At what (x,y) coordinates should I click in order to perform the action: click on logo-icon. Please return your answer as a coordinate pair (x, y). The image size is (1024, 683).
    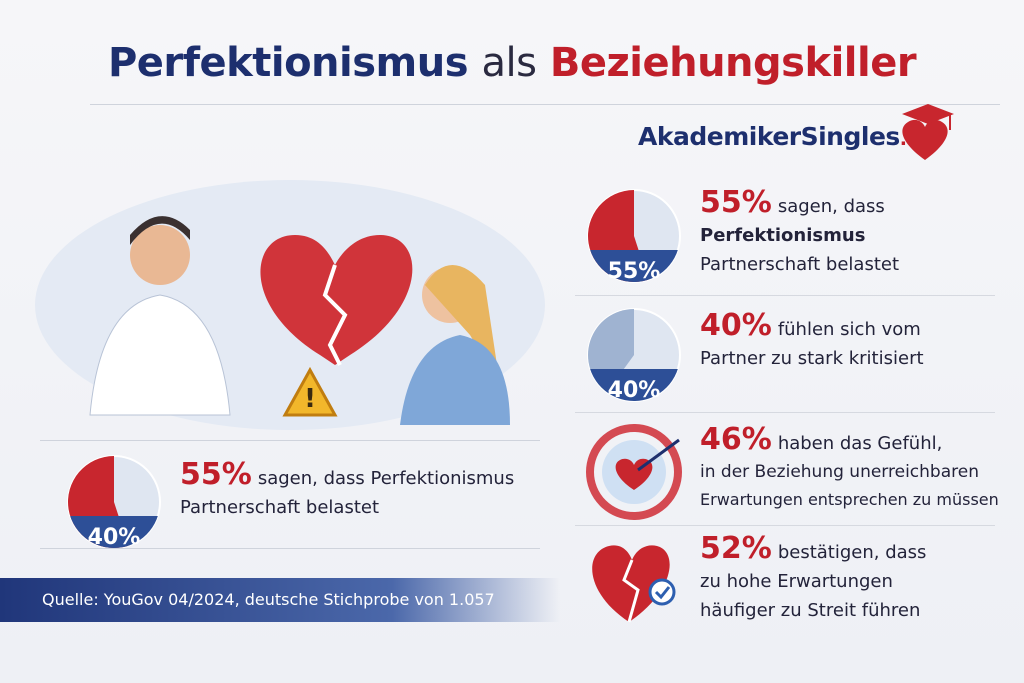
    Looking at the image, I should click on (928, 132).